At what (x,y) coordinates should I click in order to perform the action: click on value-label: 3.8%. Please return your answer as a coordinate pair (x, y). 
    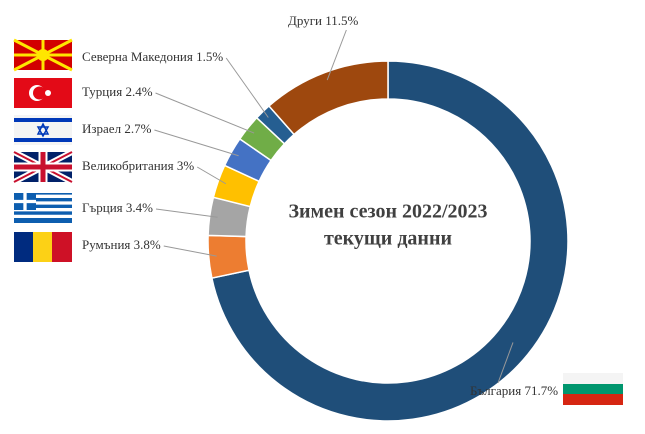
    Looking at the image, I should click on (147, 244).